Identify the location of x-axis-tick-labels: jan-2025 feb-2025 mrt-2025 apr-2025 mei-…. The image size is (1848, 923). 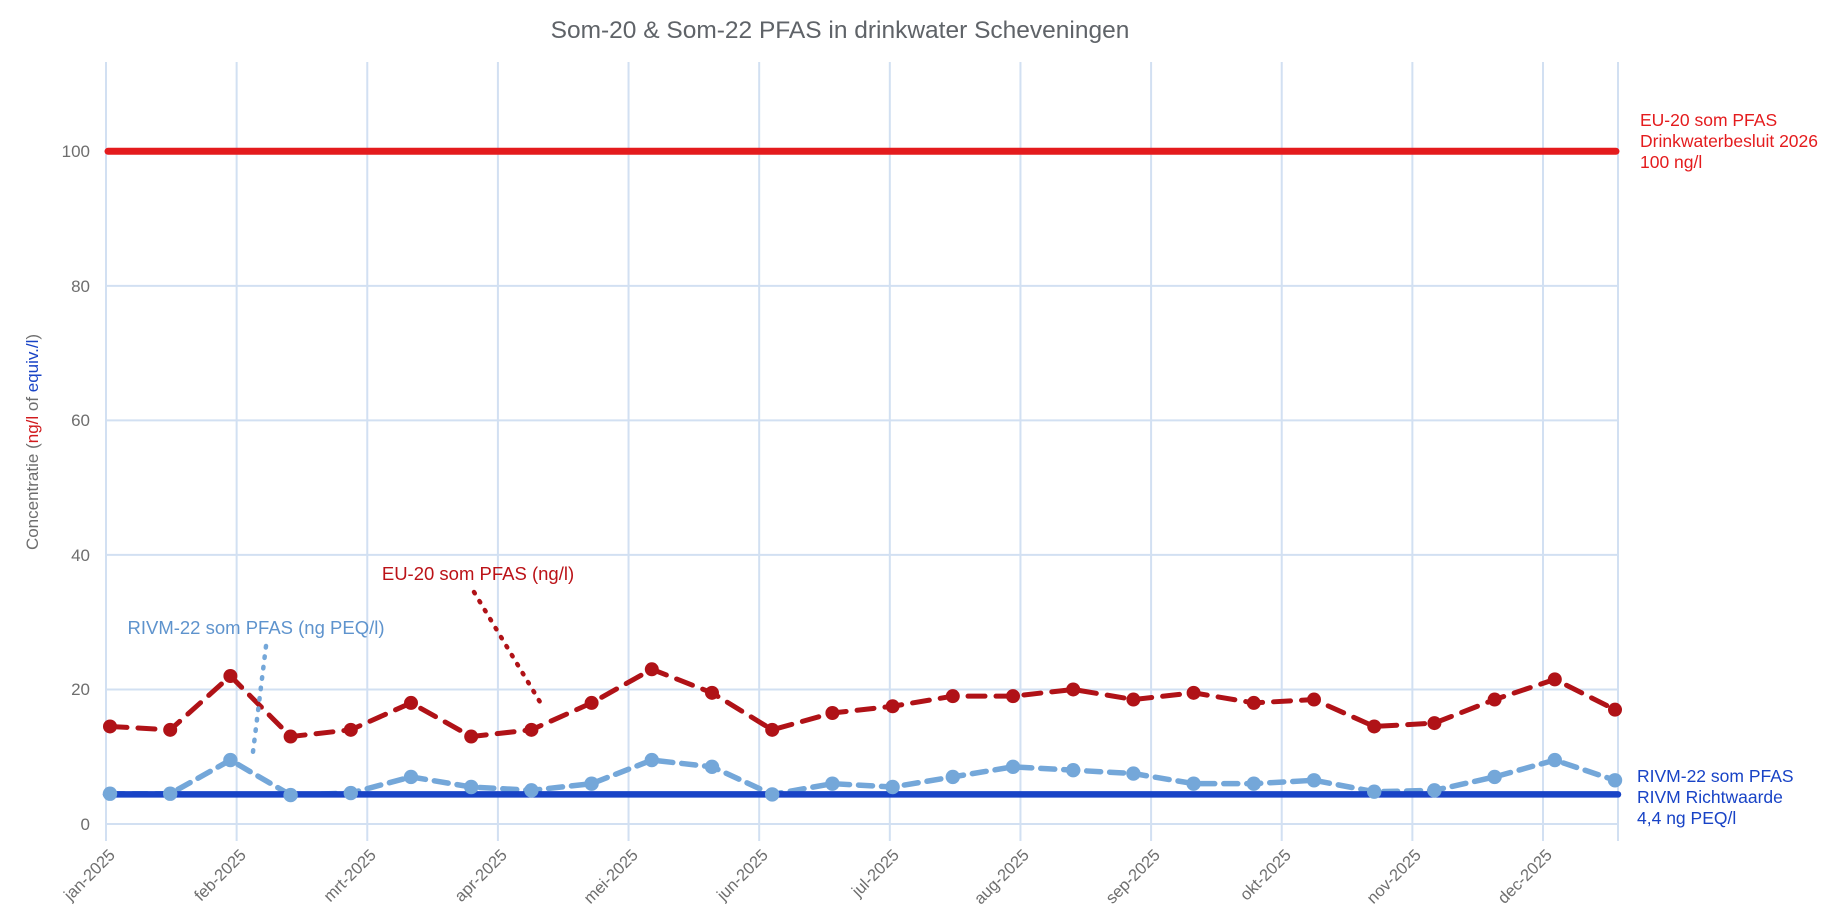
(808, 877).